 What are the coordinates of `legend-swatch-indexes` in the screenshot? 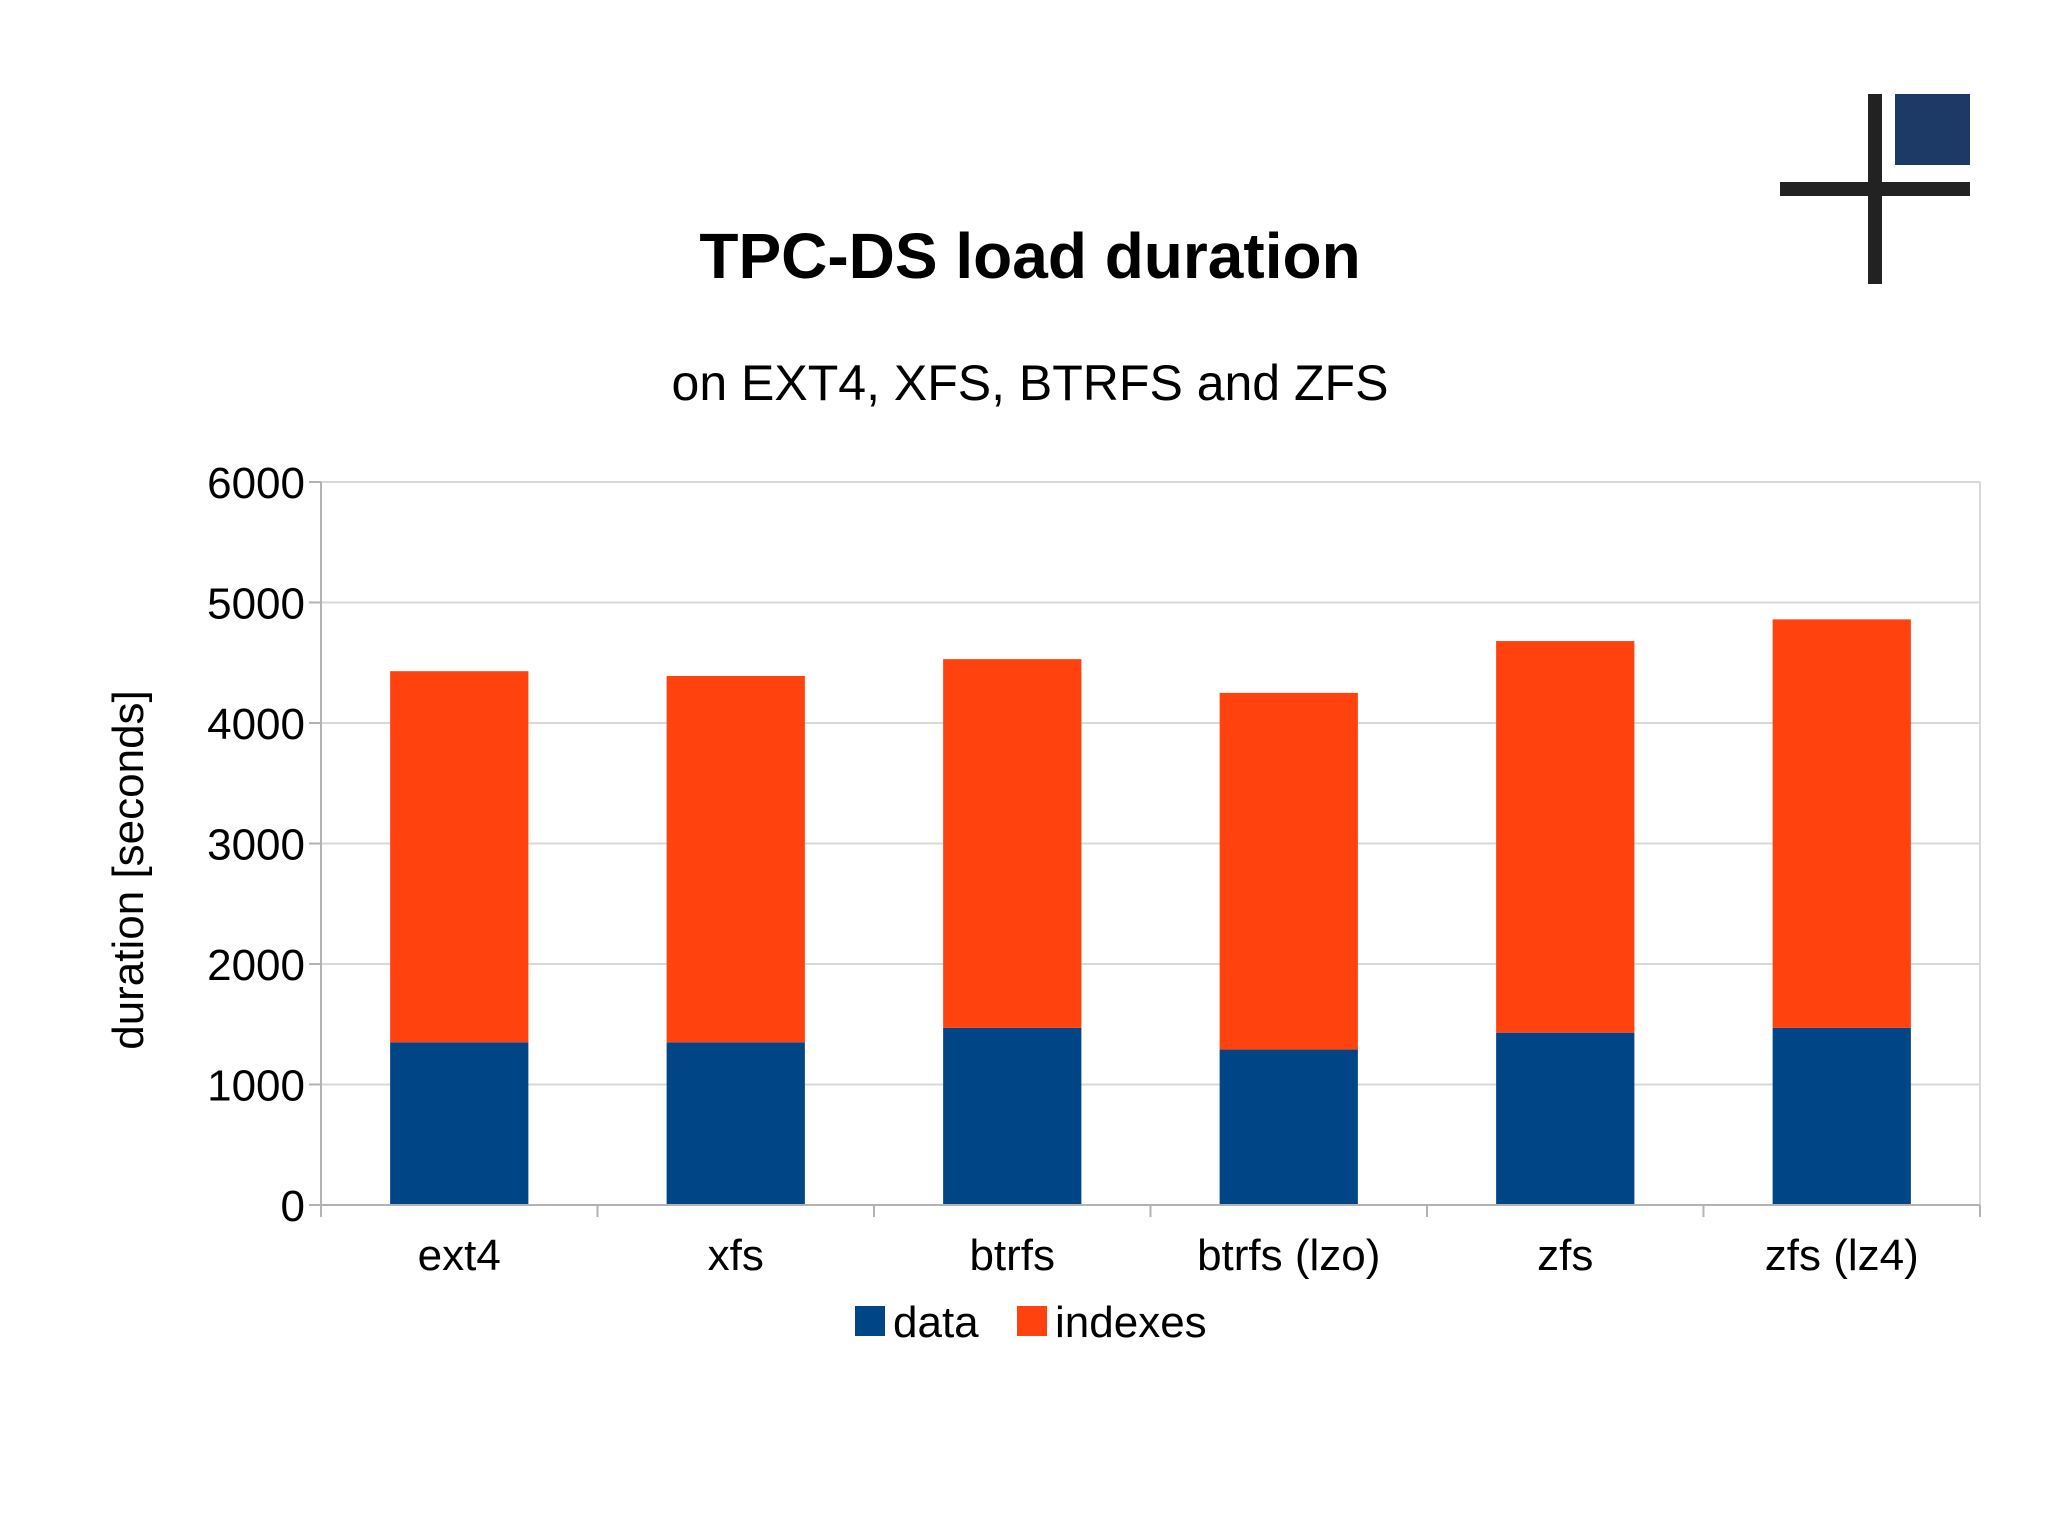 It's located at (1032, 1321).